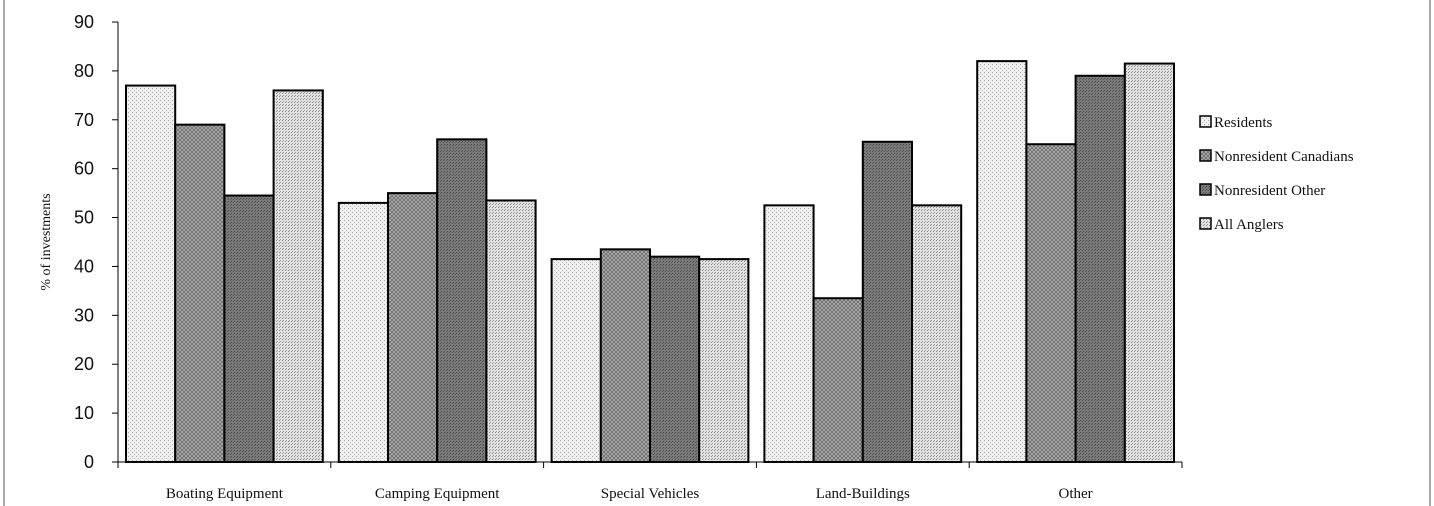 The image size is (1434, 506). What do you see at coordinates (84, 266) in the screenshot?
I see `y-tick-label: 40` at bounding box center [84, 266].